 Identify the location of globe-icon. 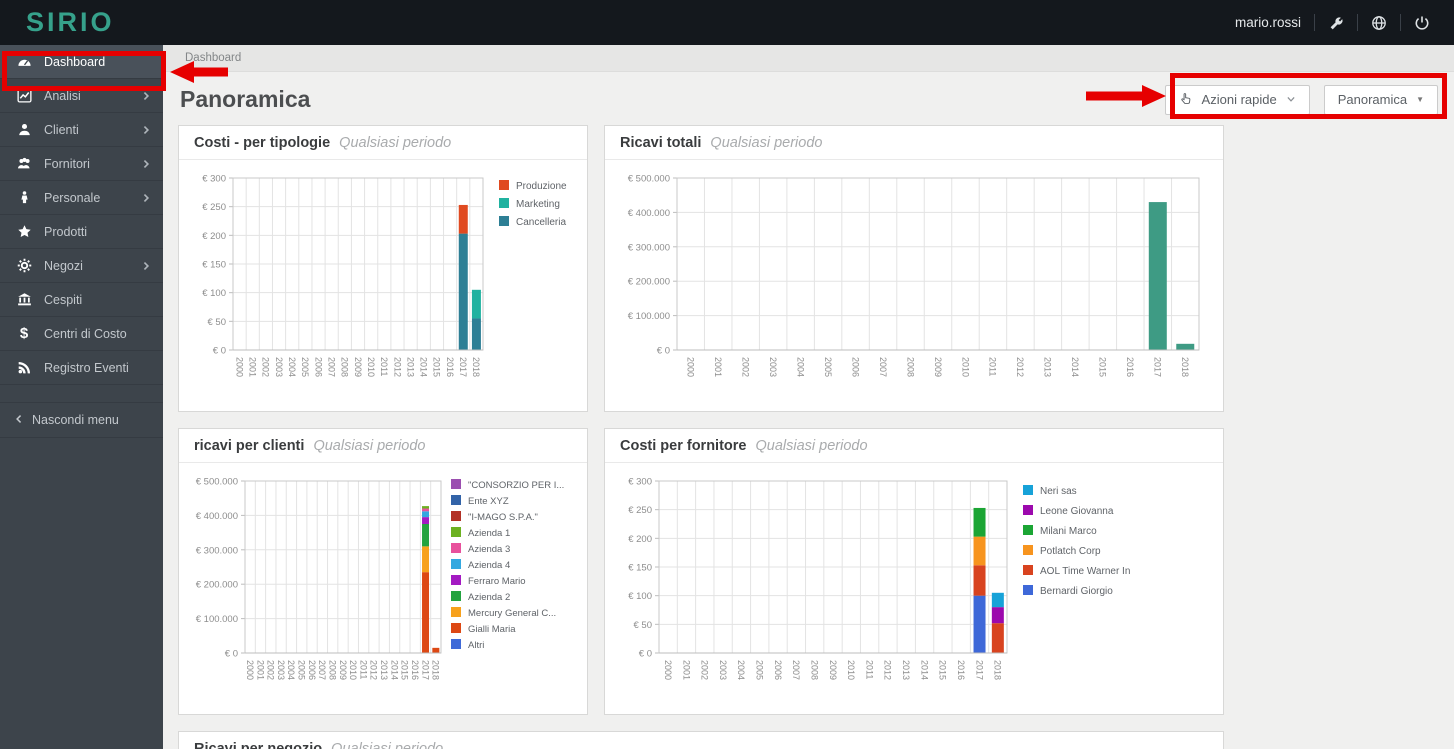
(1379, 23).